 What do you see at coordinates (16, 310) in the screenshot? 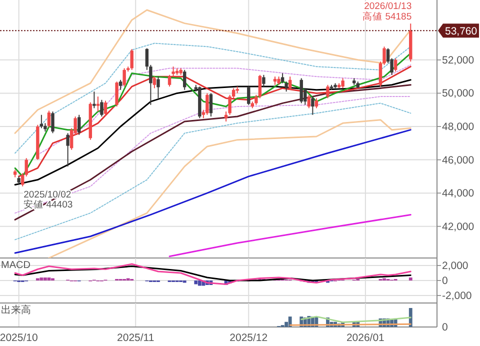
I see `chart-title: 出来高` at bounding box center [16, 310].